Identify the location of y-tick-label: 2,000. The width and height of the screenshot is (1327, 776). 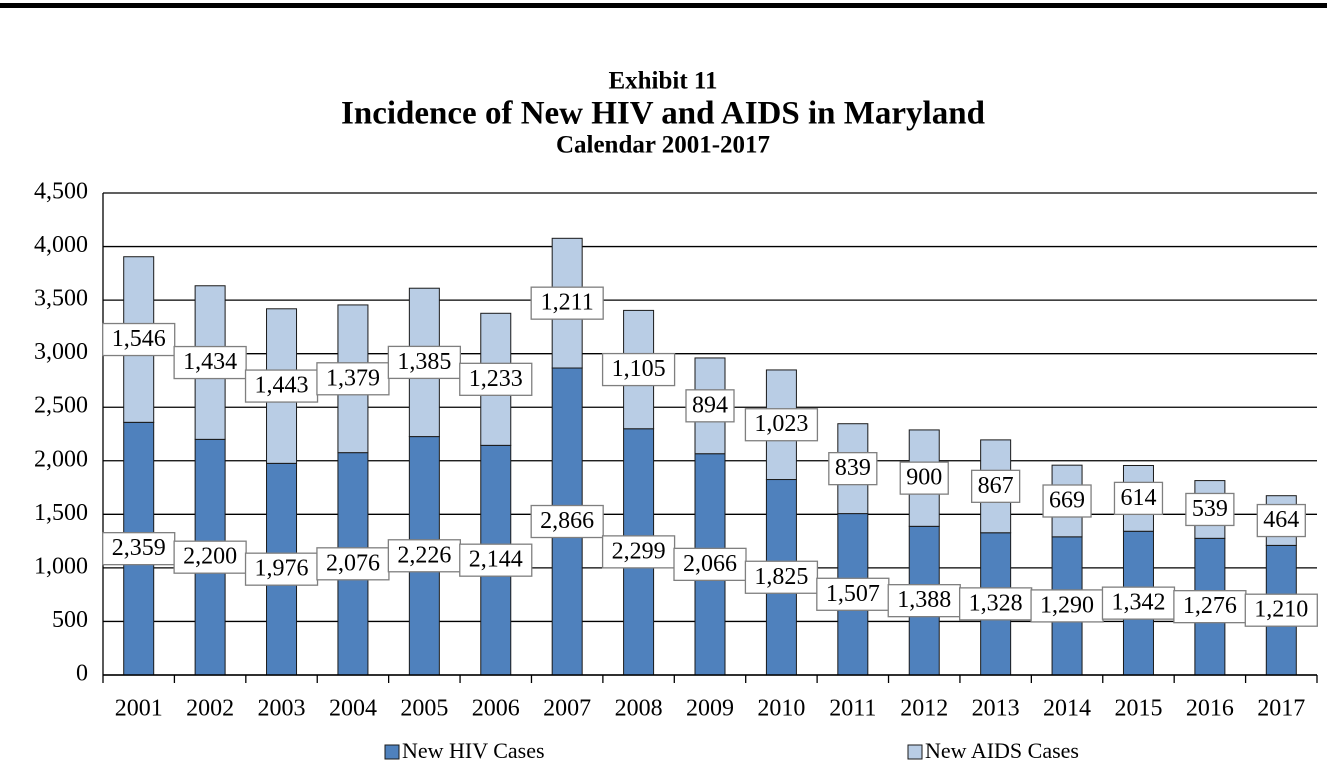
(61, 459).